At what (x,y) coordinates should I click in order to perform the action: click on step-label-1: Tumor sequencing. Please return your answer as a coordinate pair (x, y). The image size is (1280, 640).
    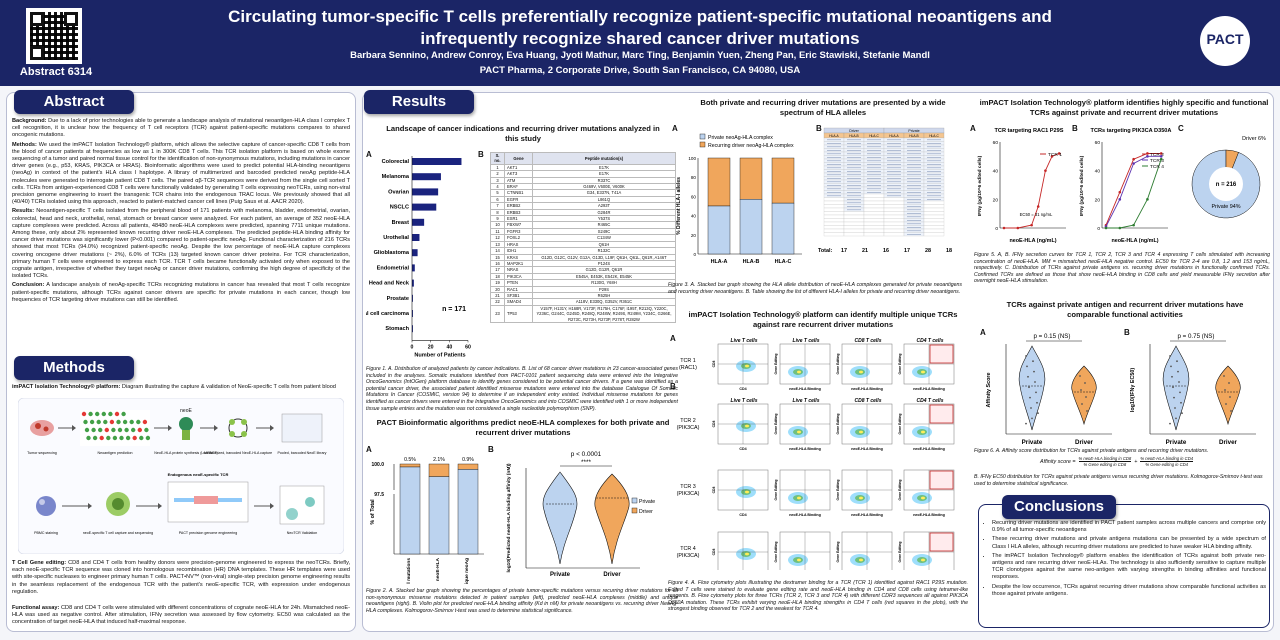
    Looking at the image, I should click on (42, 453).